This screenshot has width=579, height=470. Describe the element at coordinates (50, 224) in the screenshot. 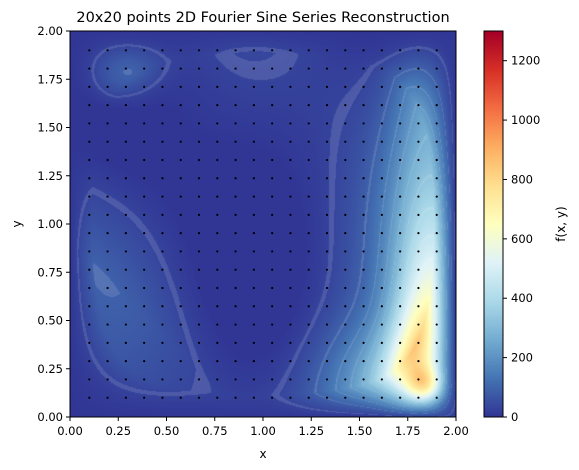

I see `y-tick-label: 1.00` at that location.